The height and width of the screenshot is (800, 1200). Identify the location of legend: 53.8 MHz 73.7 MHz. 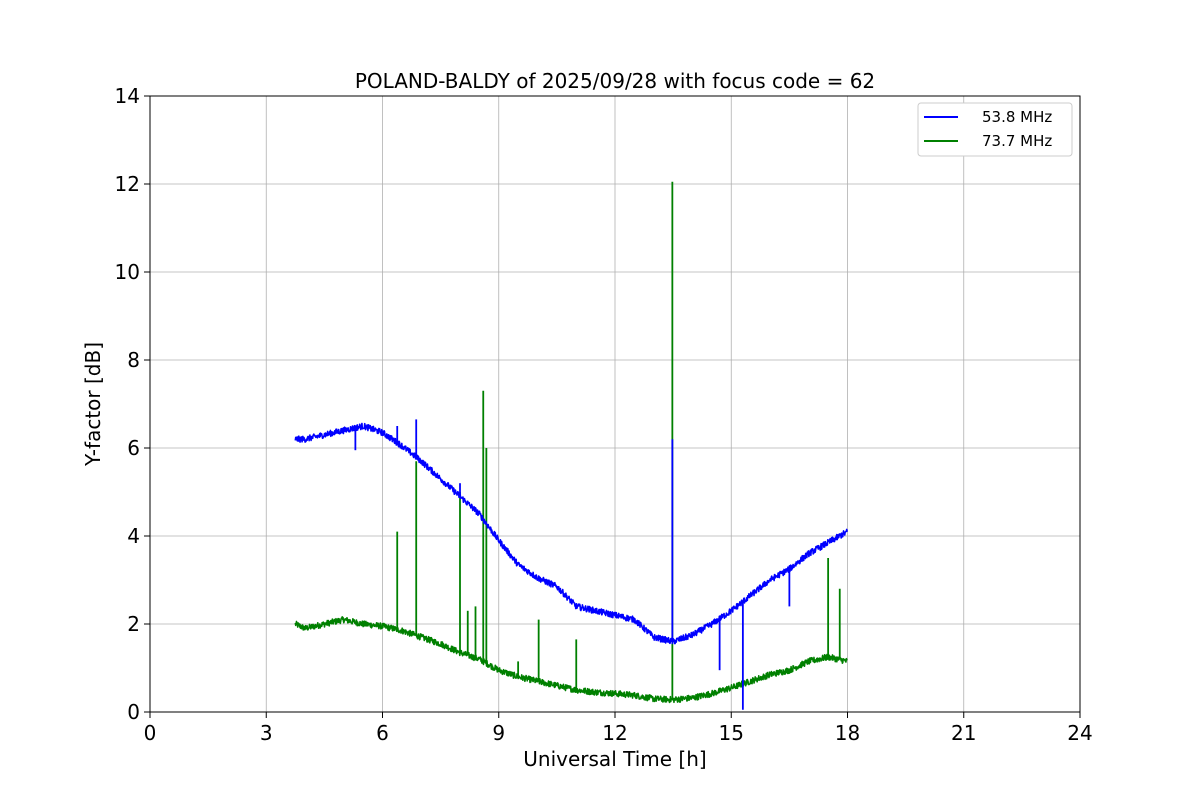
(995, 129).